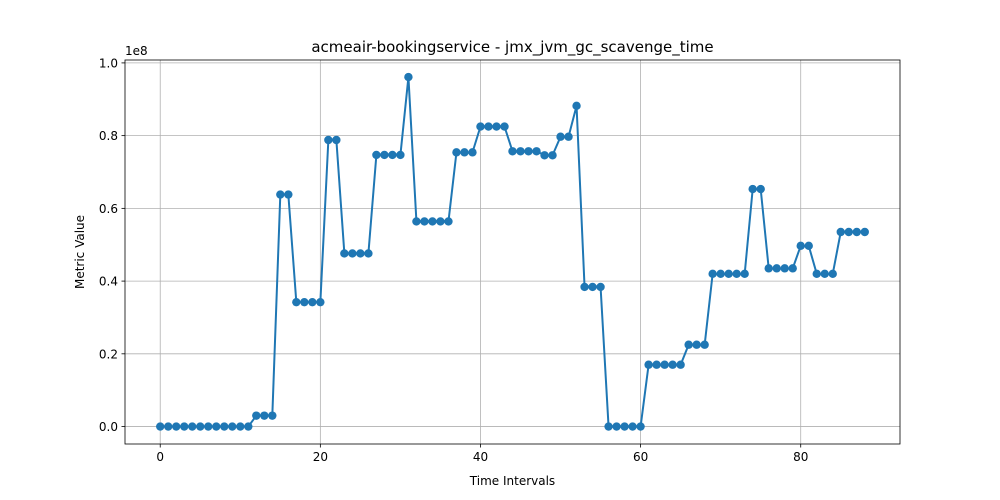  I want to click on y-axis-offset-label: 1e8, so click(136, 51).